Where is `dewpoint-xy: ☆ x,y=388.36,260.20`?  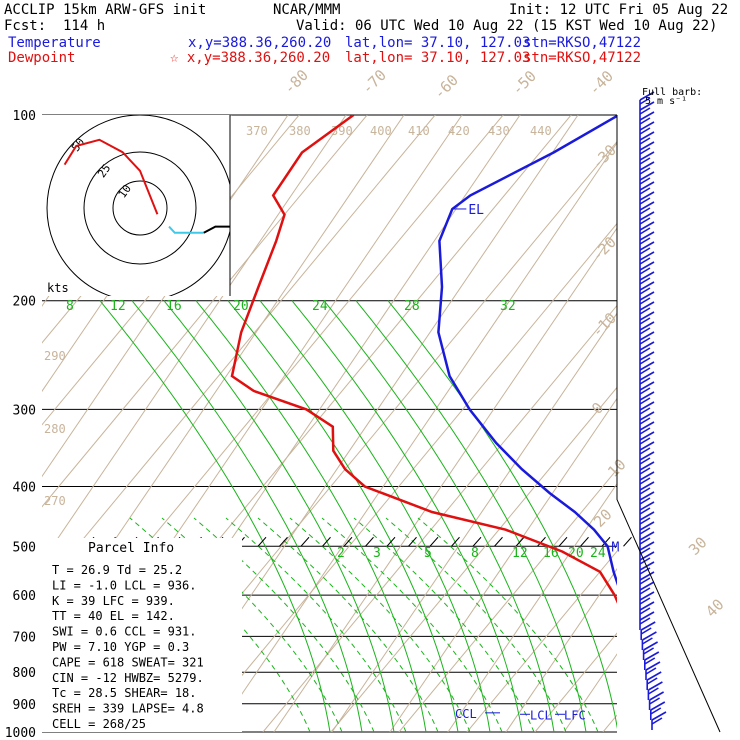
dewpoint-xy: ☆ x,y=388.36,260.20 is located at coordinates (250, 58).